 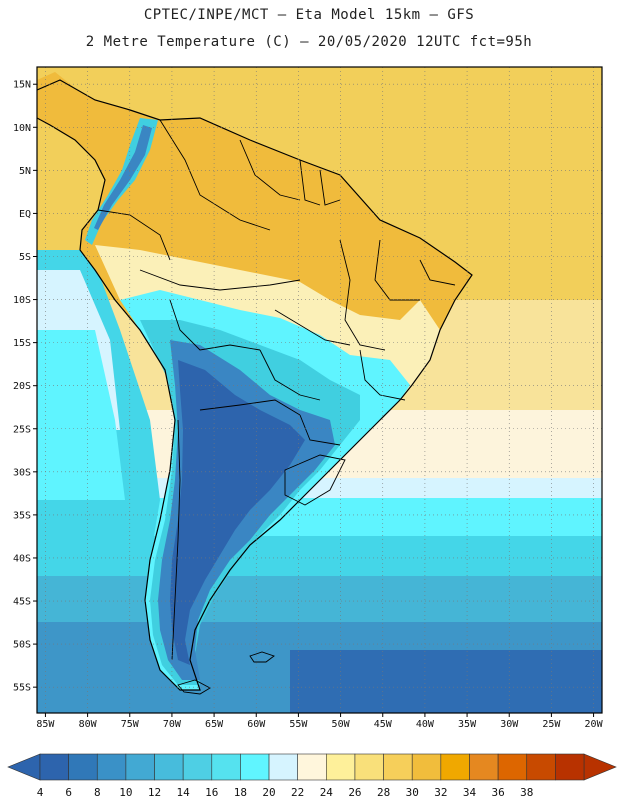 What do you see at coordinates (526, 792) in the screenshot?
I see `colorbar-label: 38` at bounding box center [526, 792].